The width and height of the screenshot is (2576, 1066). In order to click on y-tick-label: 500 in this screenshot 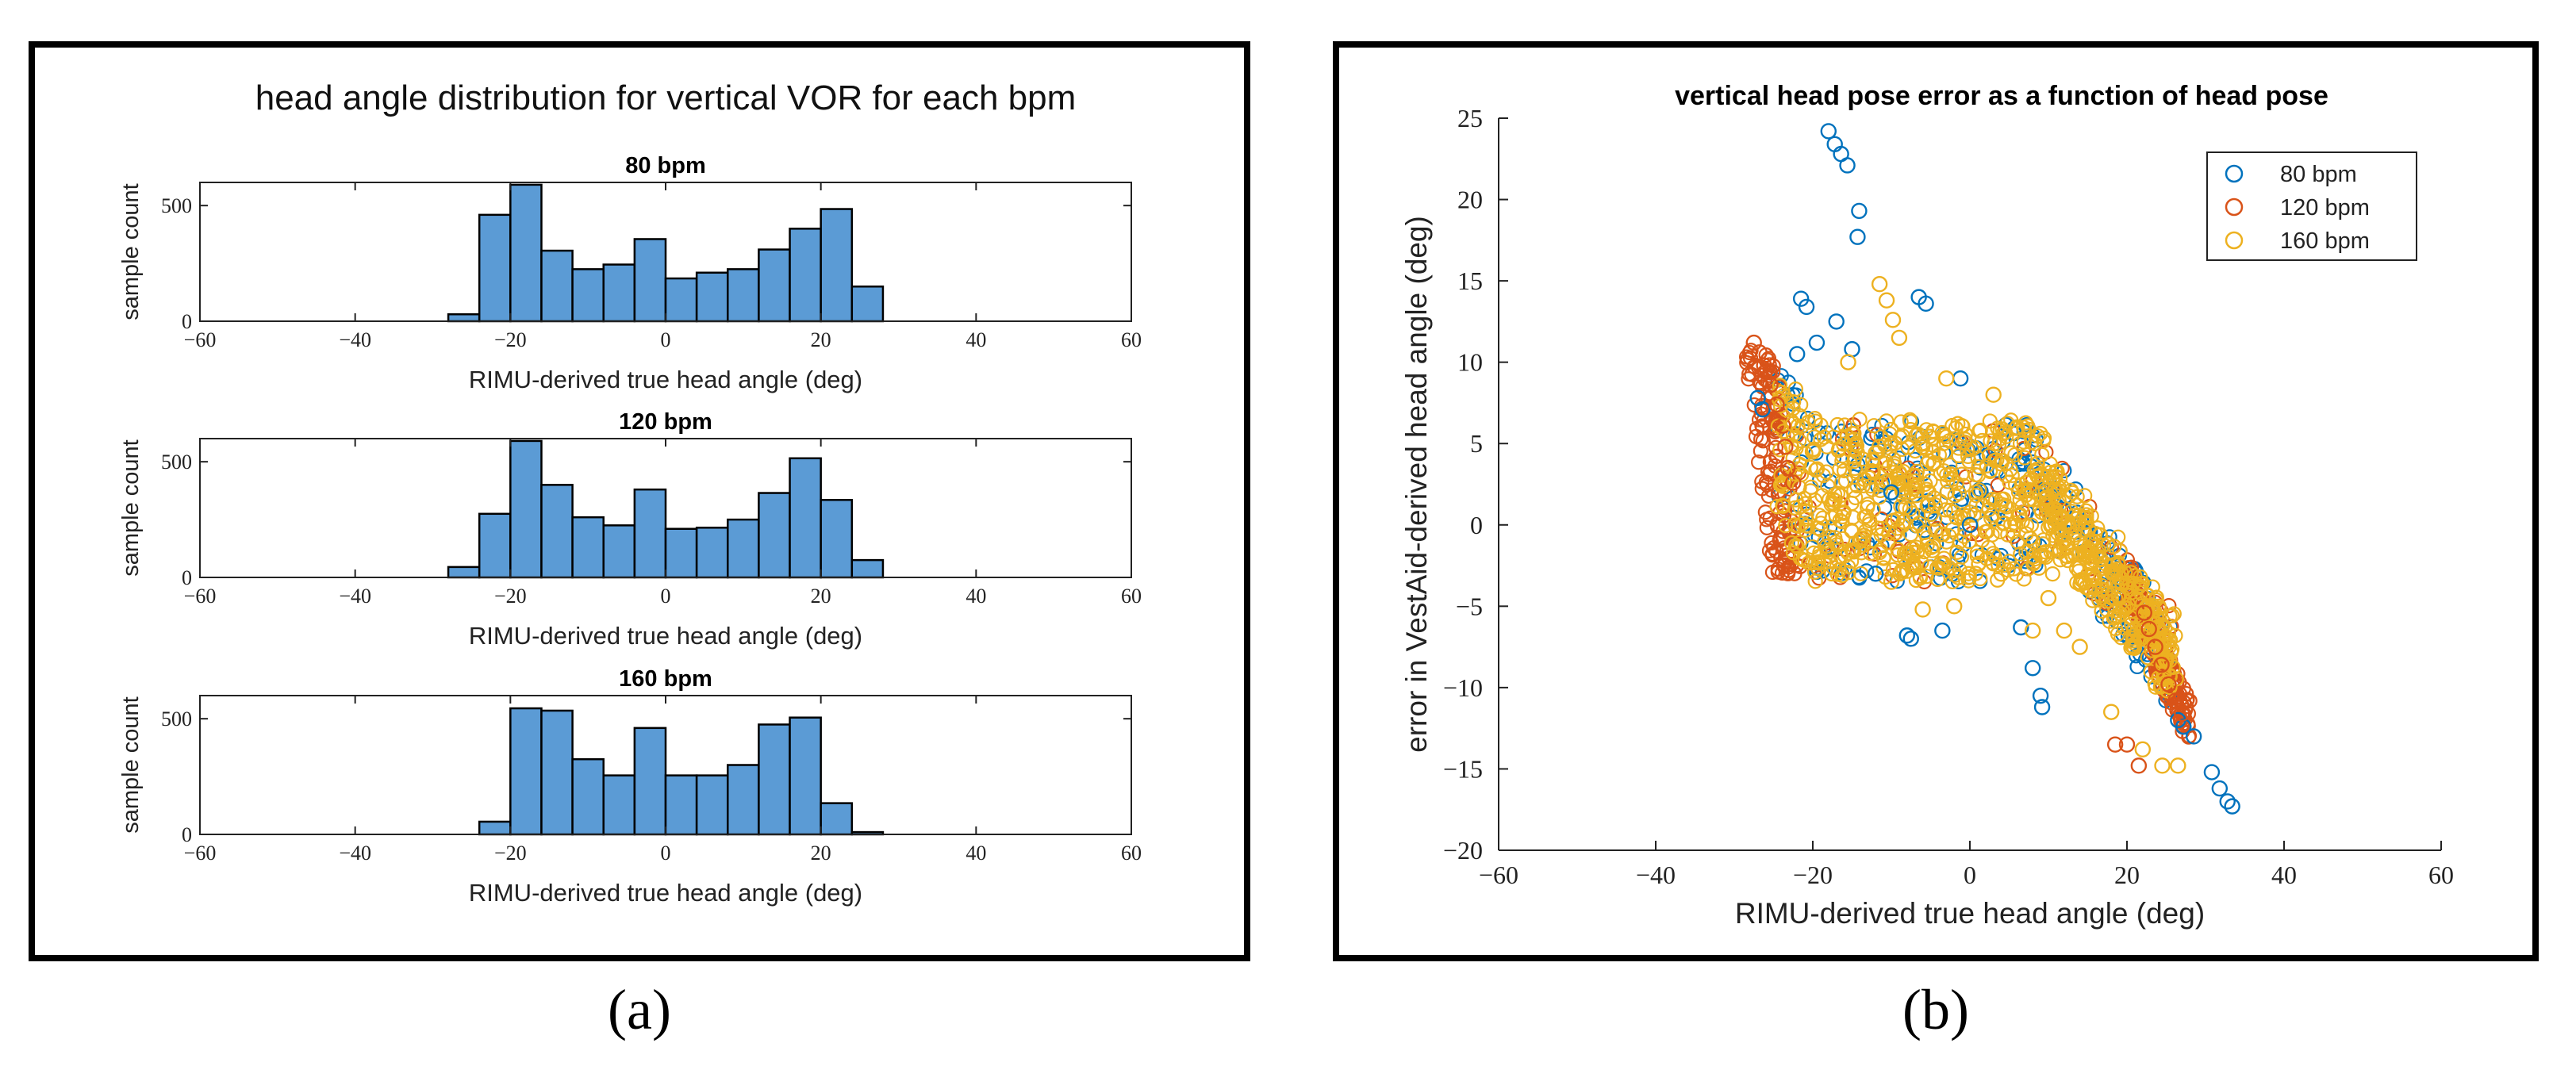, I will do `click(176, 462)`.